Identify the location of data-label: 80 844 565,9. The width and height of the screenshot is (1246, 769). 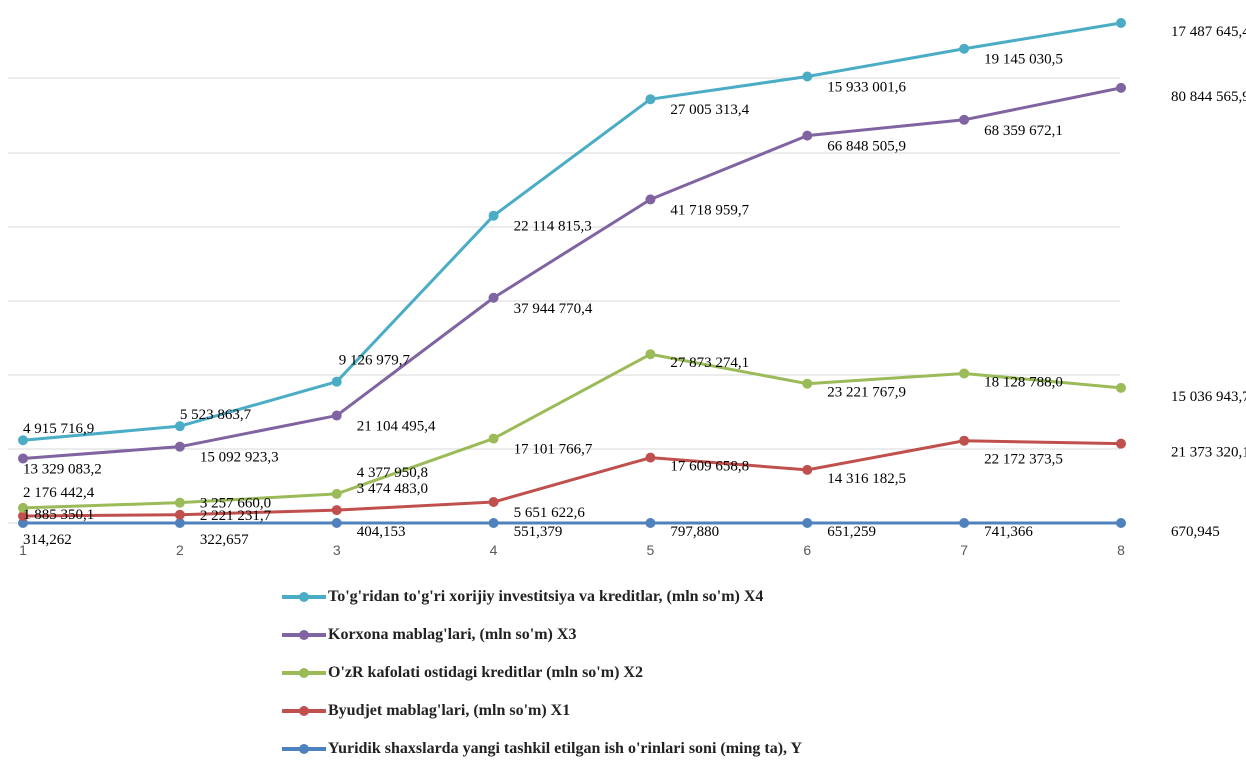
(1208, 97).